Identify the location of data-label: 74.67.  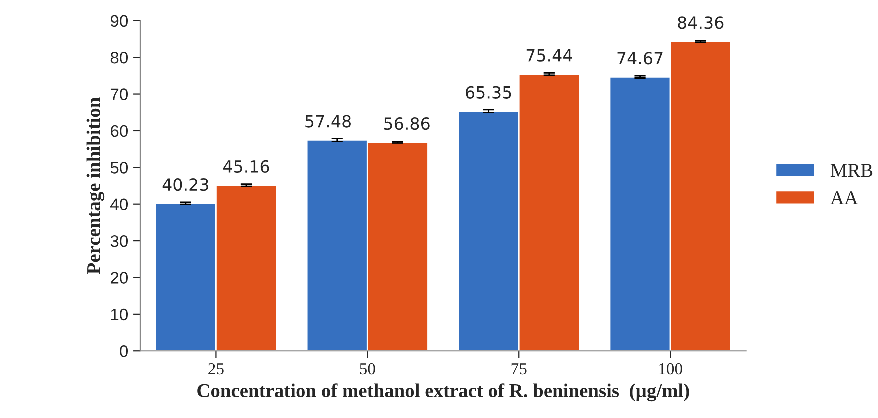
(640, 58).